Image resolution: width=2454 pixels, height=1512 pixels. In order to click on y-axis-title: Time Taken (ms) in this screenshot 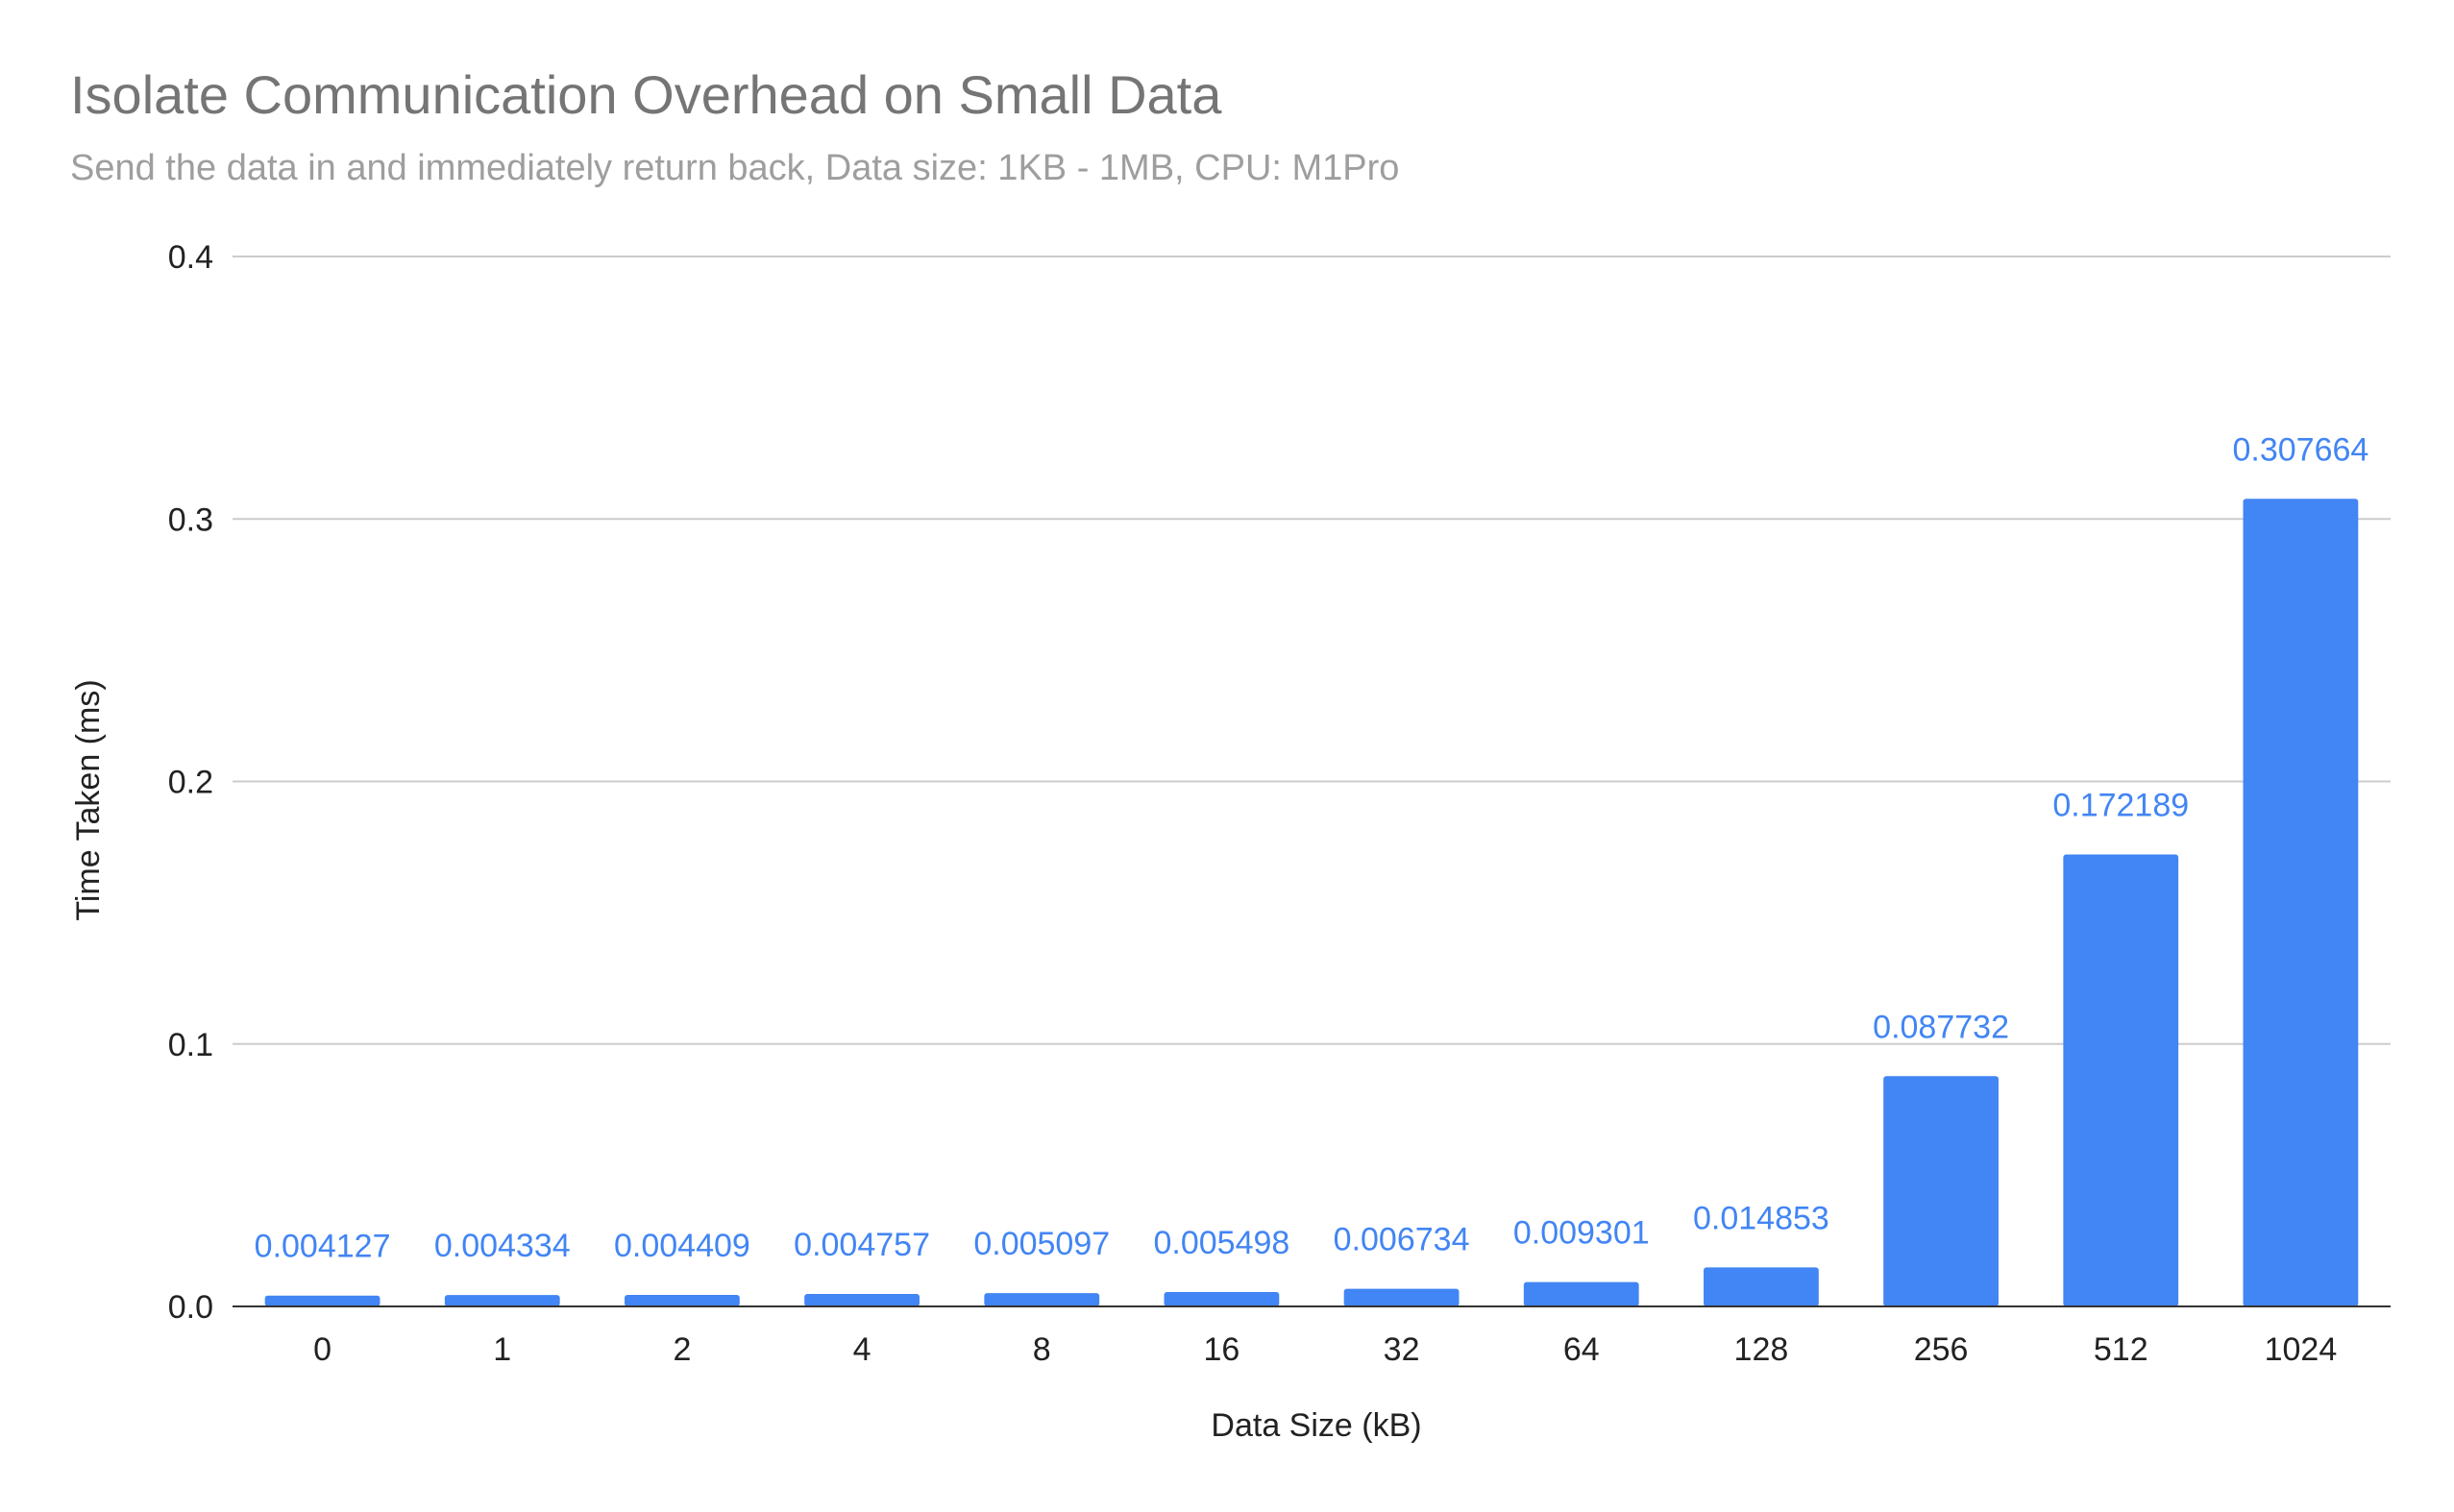, I will do `click(89, 799)`.